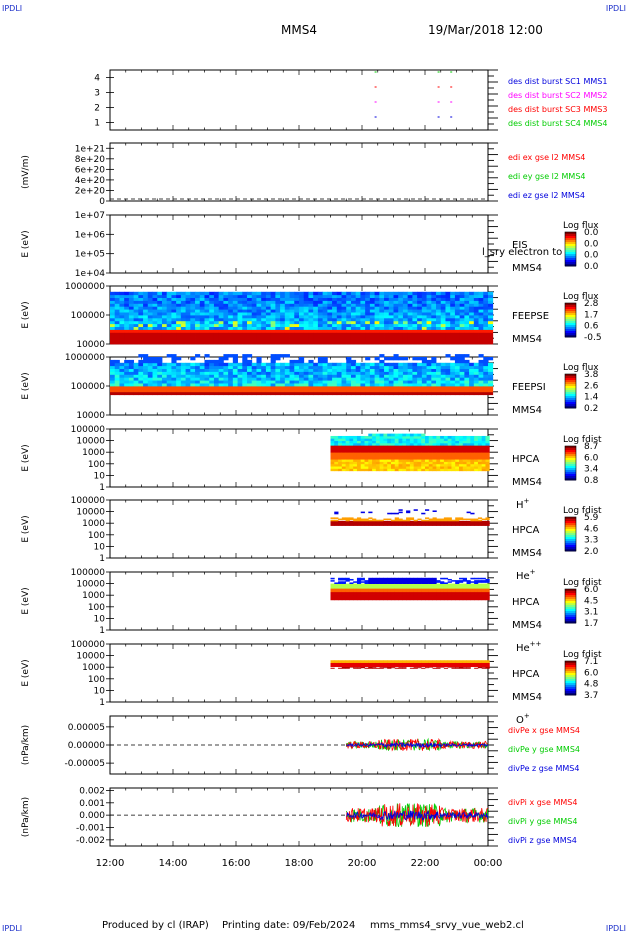 The width and height of the screenshot is (630, 934). Describe the element at coordinates (26, 672) in the screenshot. I see `y-axis-label: E (eV)` at that location.